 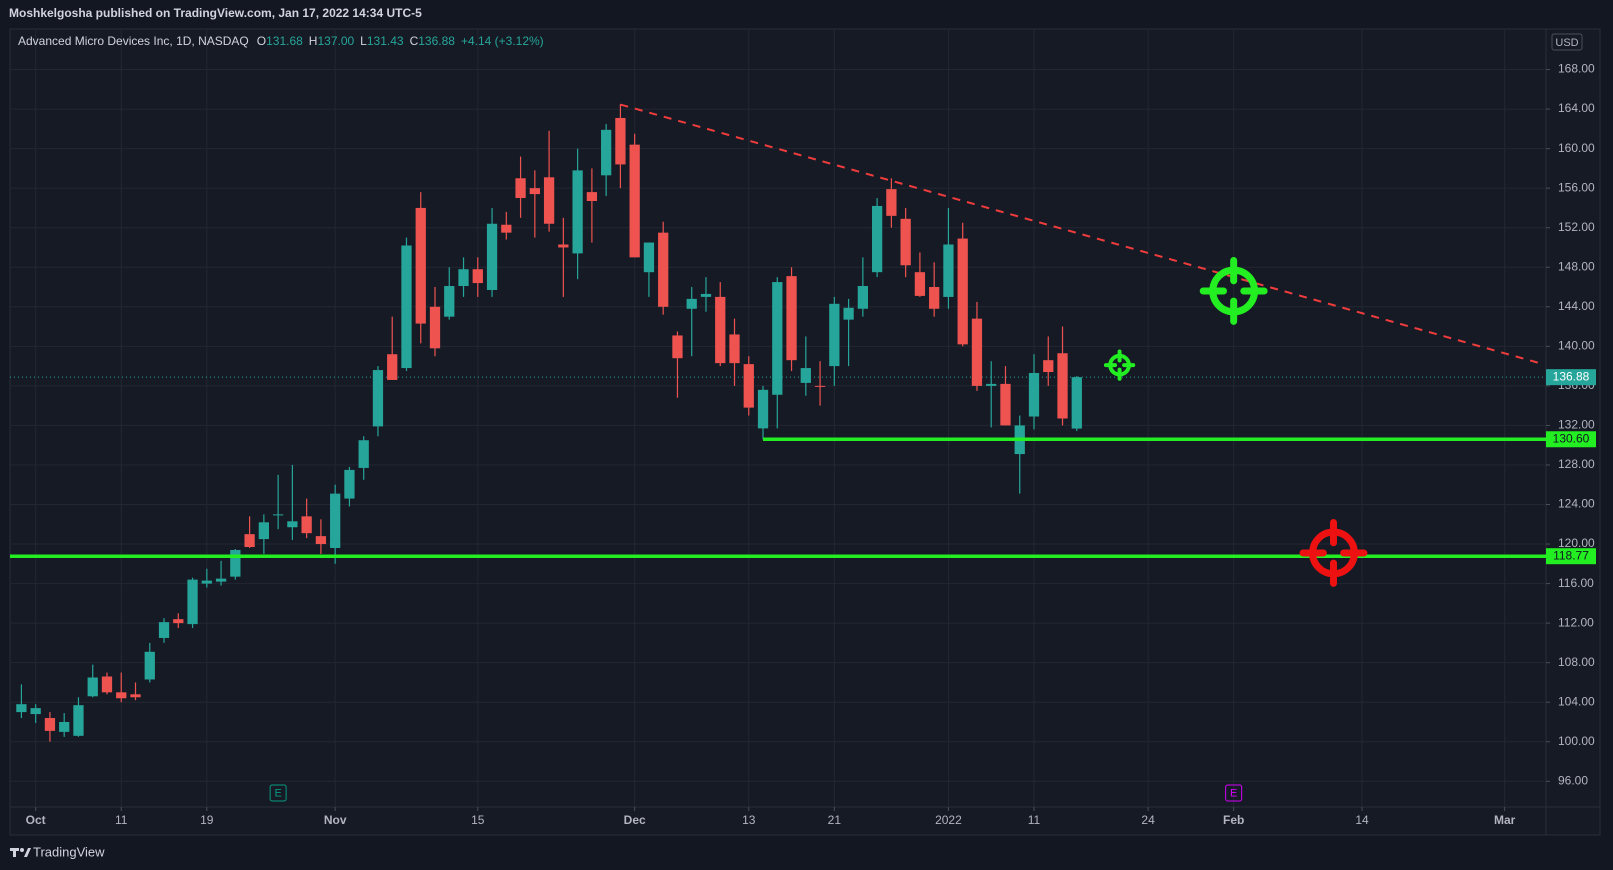 I want to click on x-tick-label: Nov, so click(x=335, y=820).